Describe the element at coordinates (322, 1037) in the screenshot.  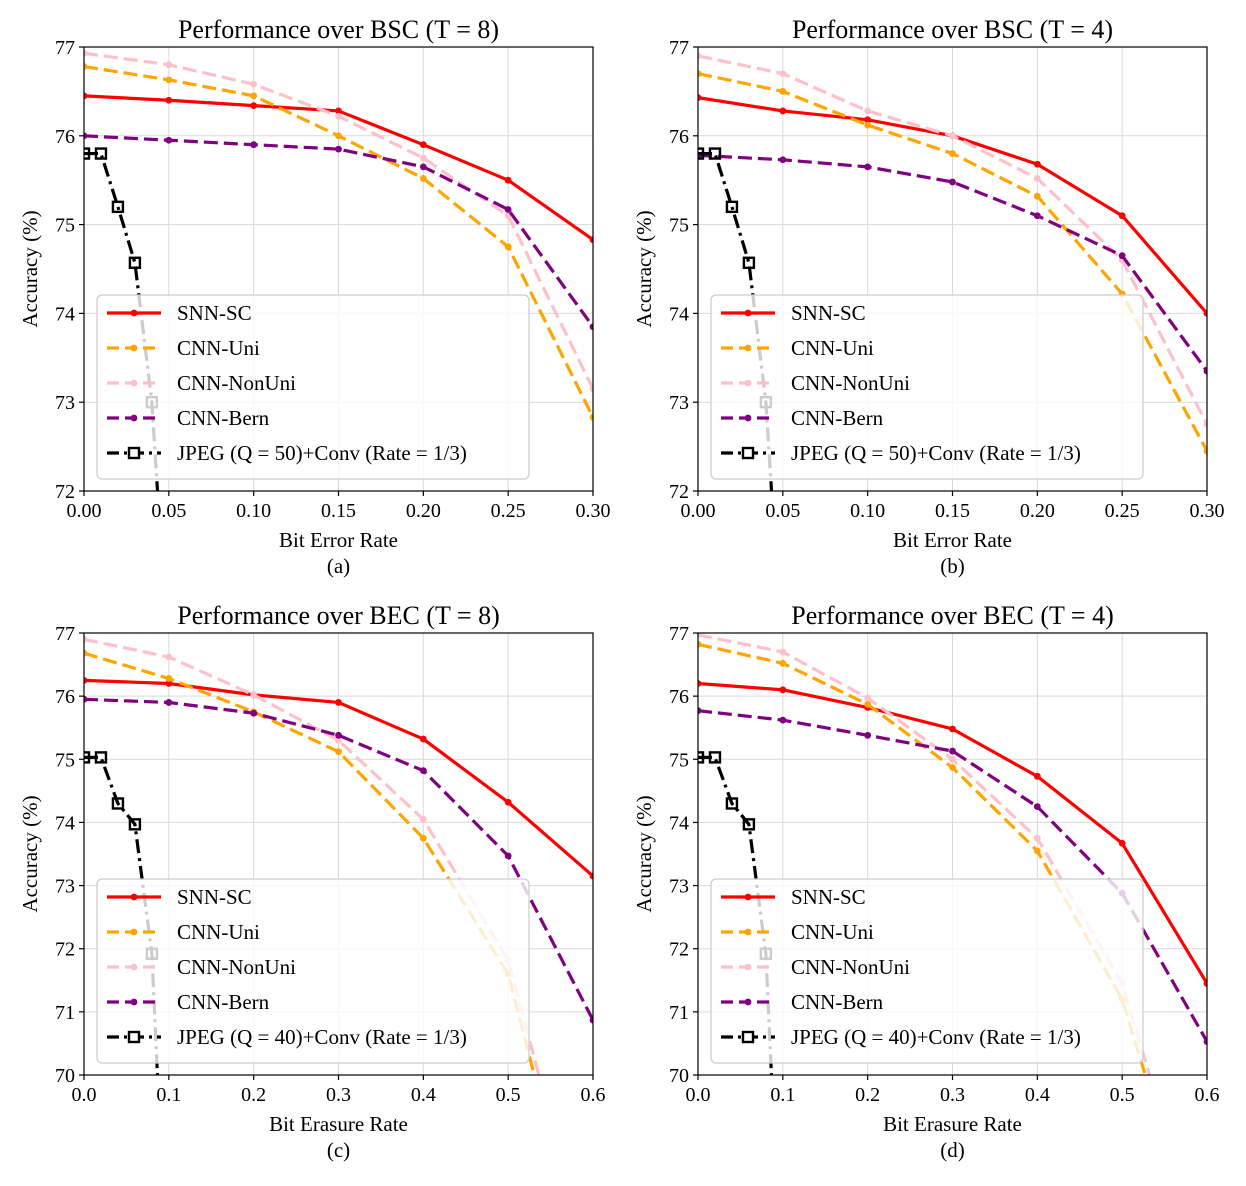
I see `legend-label: JPEG (Q = 40)+Conv (Rate = 1/3)` at that location.